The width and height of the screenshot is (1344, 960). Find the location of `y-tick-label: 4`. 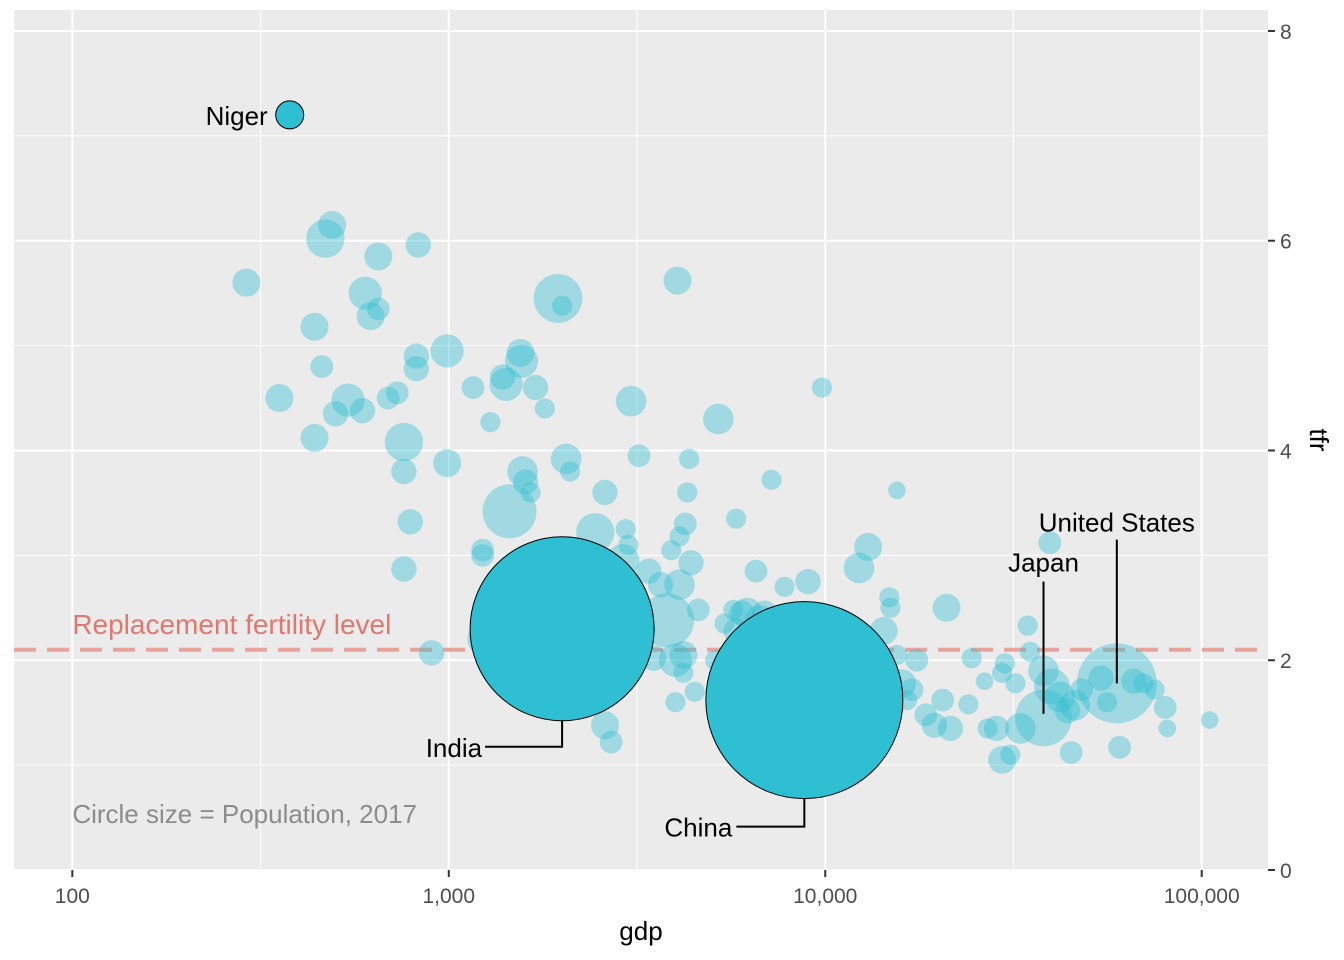

y-tick-label: 4 is located at coordinates (1286, 451).